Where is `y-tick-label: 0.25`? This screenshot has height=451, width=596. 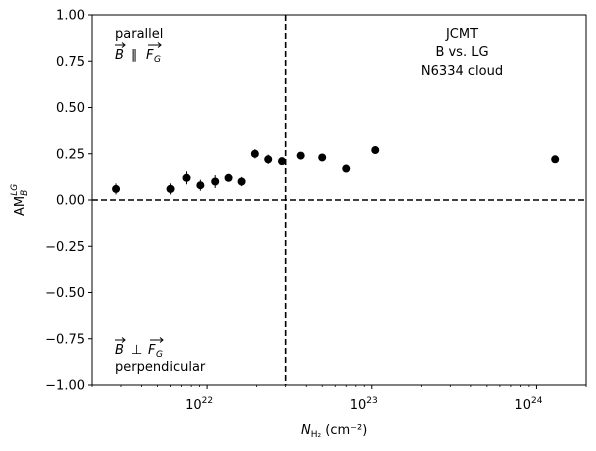
y-tick-label: 0.25 is located at coordinates (70, 154).